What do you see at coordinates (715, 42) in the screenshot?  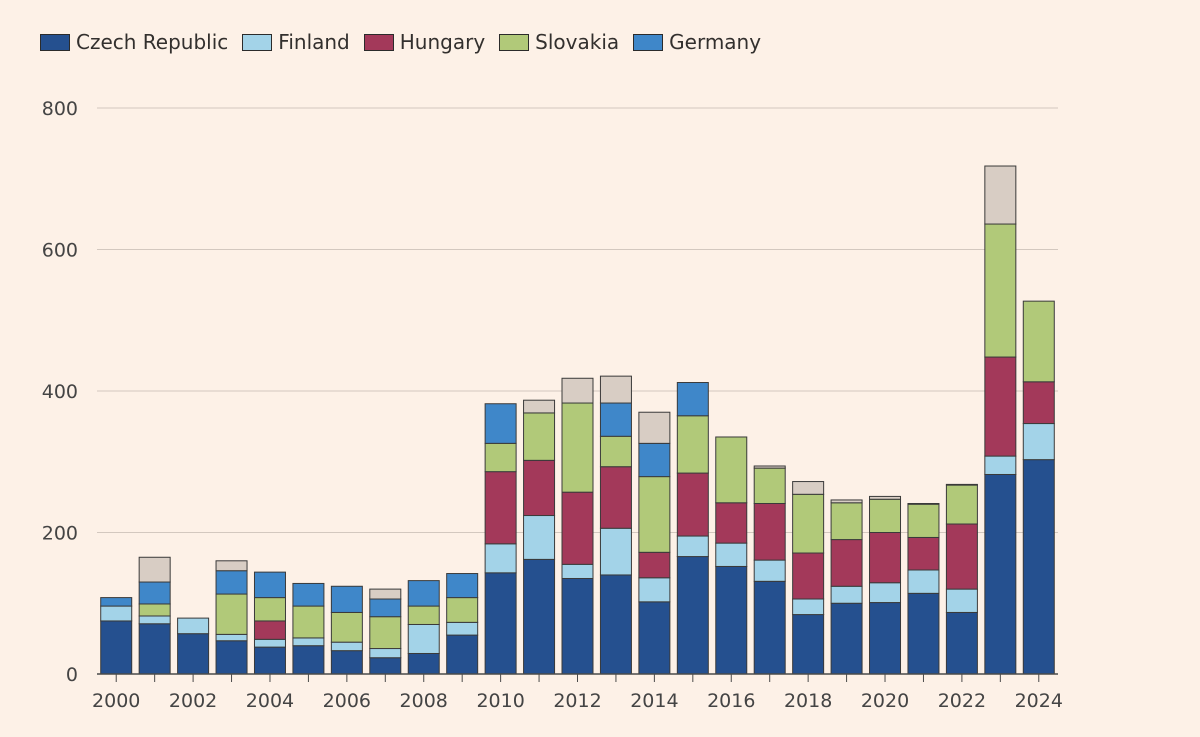 I see `legend-label: Germany` at bounding box center [715, 42].